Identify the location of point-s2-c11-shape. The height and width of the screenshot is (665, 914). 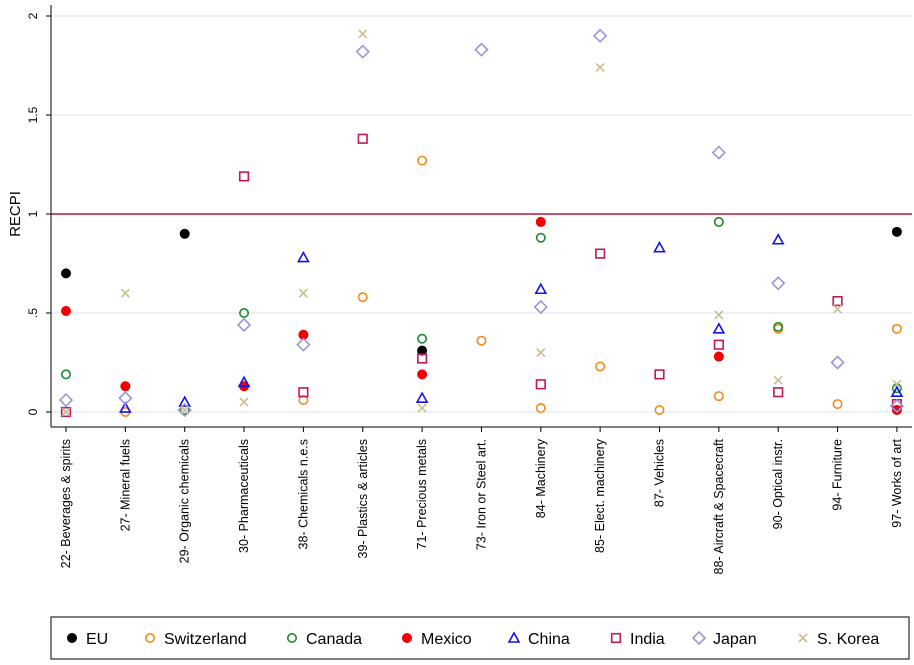
(718, 221).